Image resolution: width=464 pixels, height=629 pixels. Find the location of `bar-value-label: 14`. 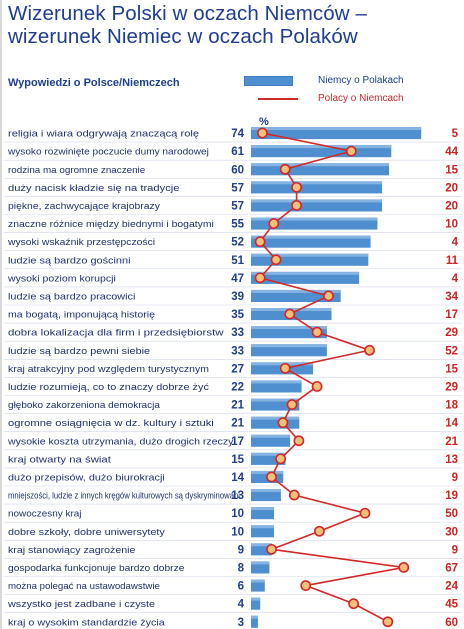

bar-value-label: 14 is located at coordinates (237, 478).